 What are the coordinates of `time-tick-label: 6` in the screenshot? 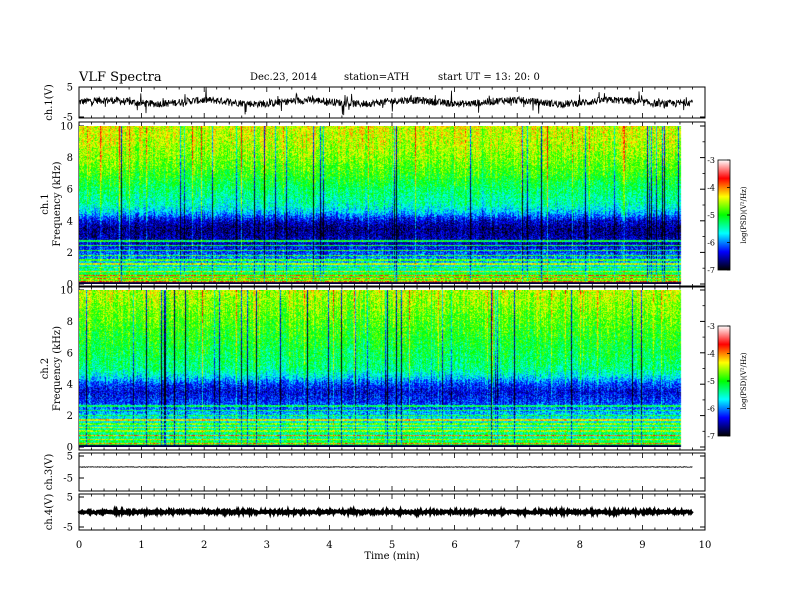 It's located at (454, 545).